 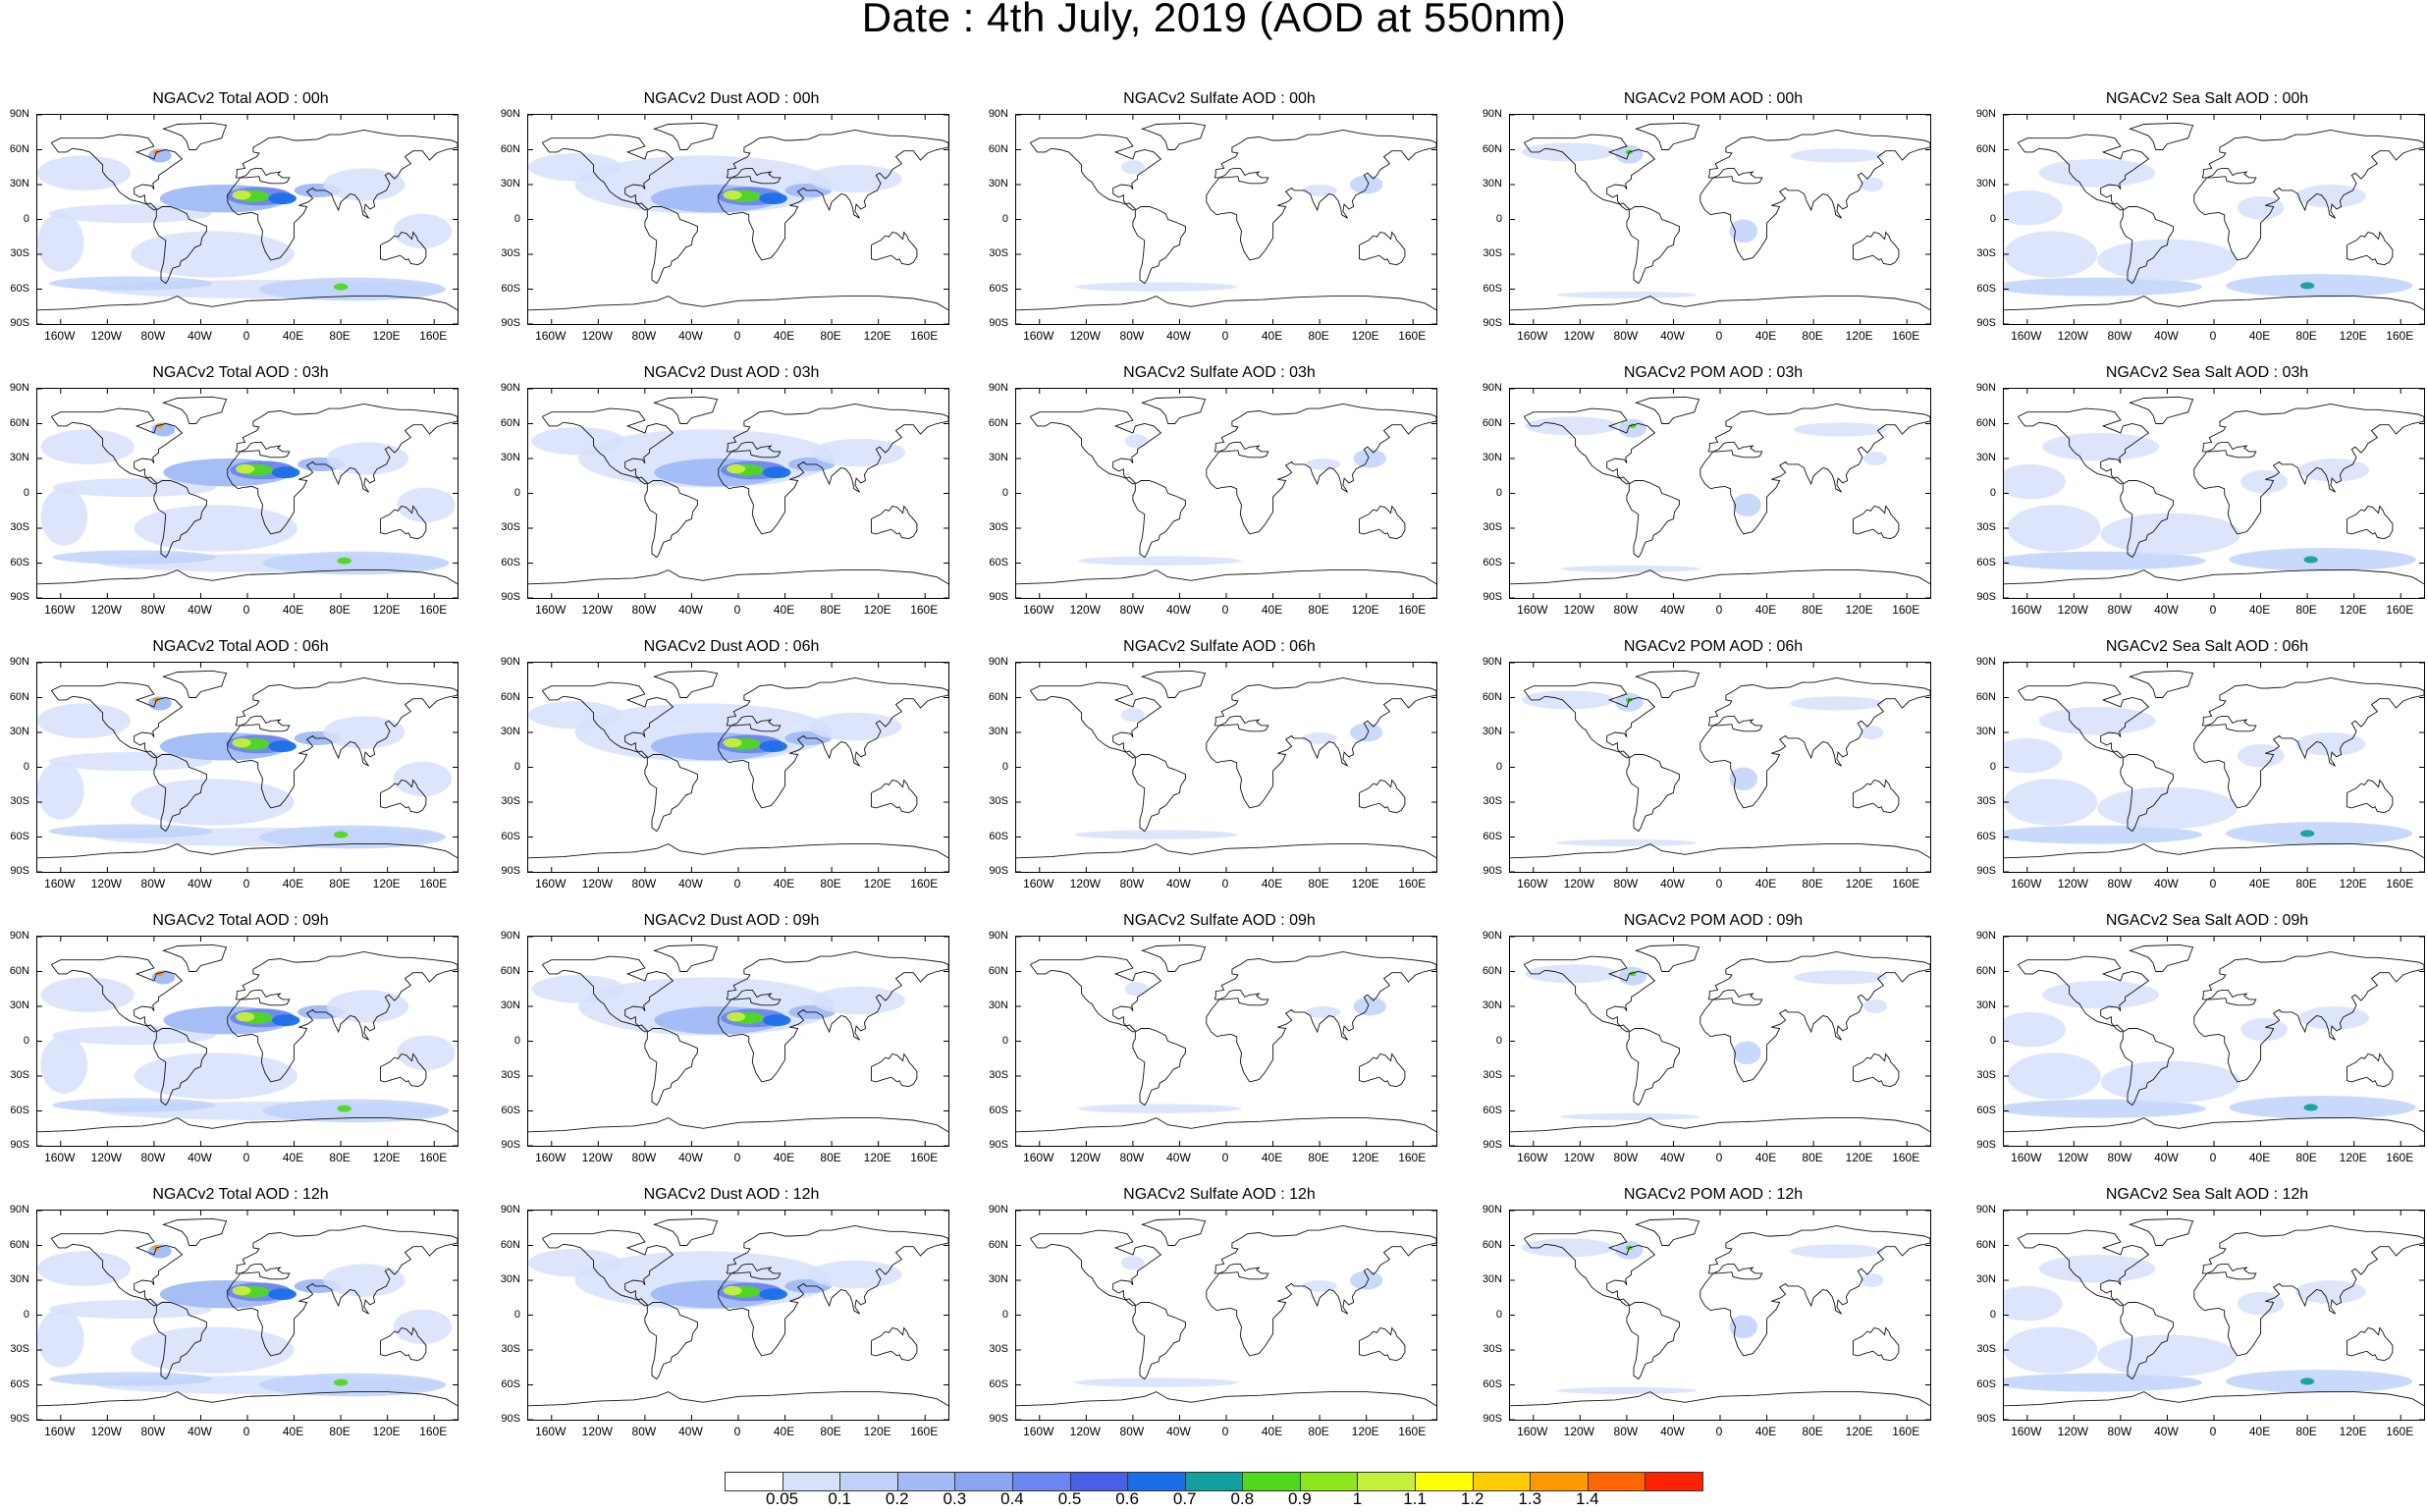 I want to click on panel-title: NGACv2 Total AOD : 03h, so click(x=240, y=372).